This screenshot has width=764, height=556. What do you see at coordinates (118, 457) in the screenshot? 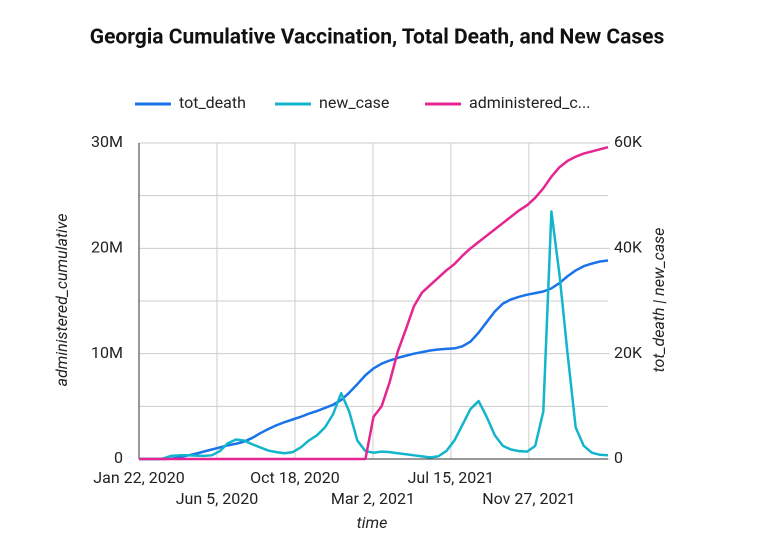
I see `y-tick-label: 0` at bounding box center [118, 457].